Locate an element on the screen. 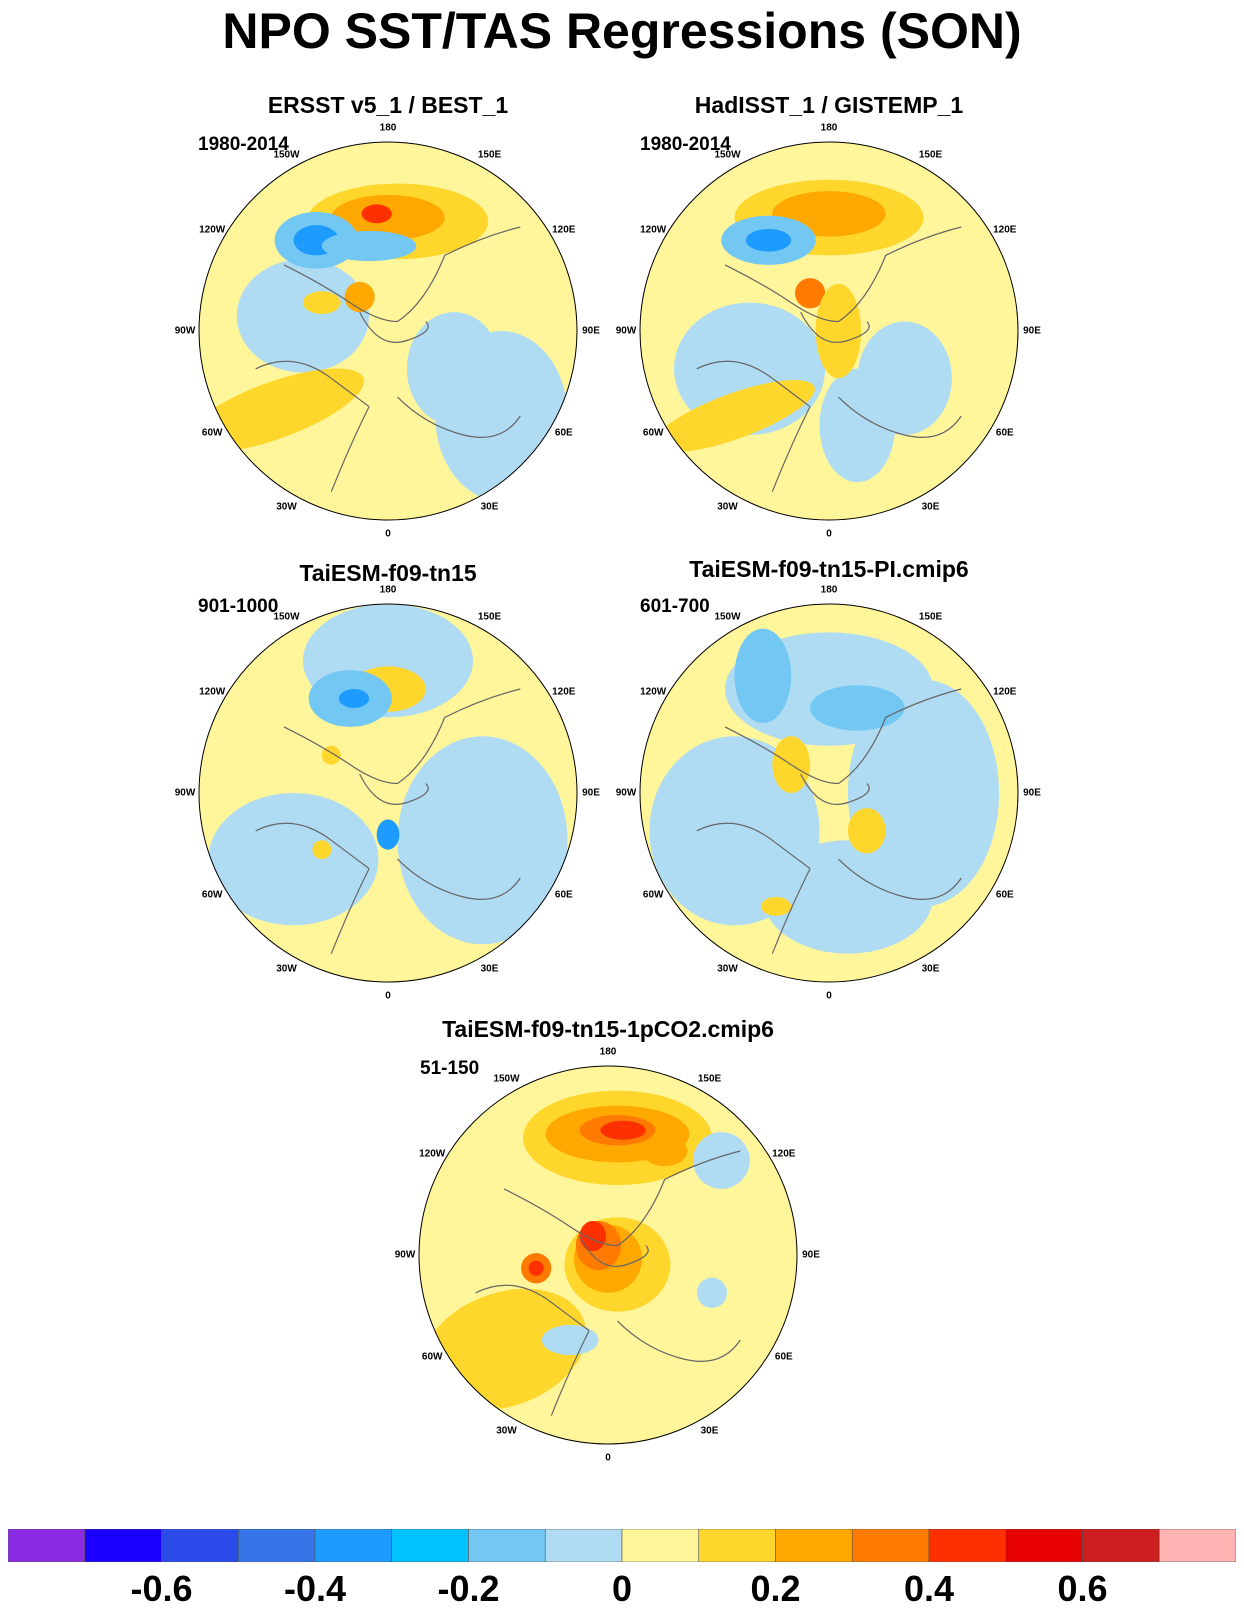 The image size is (1244, 1610). period-label: 901-1000 is located at coordinates (238, 606).